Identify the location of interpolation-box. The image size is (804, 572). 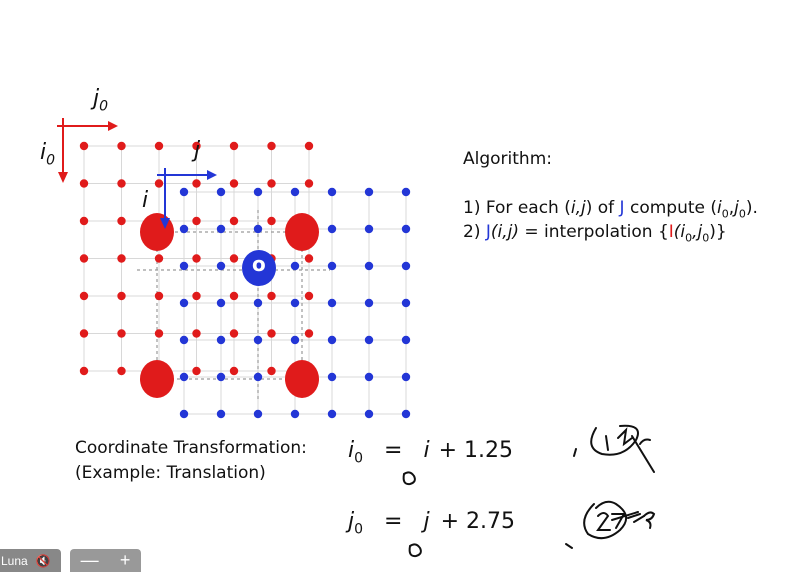
(233, 305).